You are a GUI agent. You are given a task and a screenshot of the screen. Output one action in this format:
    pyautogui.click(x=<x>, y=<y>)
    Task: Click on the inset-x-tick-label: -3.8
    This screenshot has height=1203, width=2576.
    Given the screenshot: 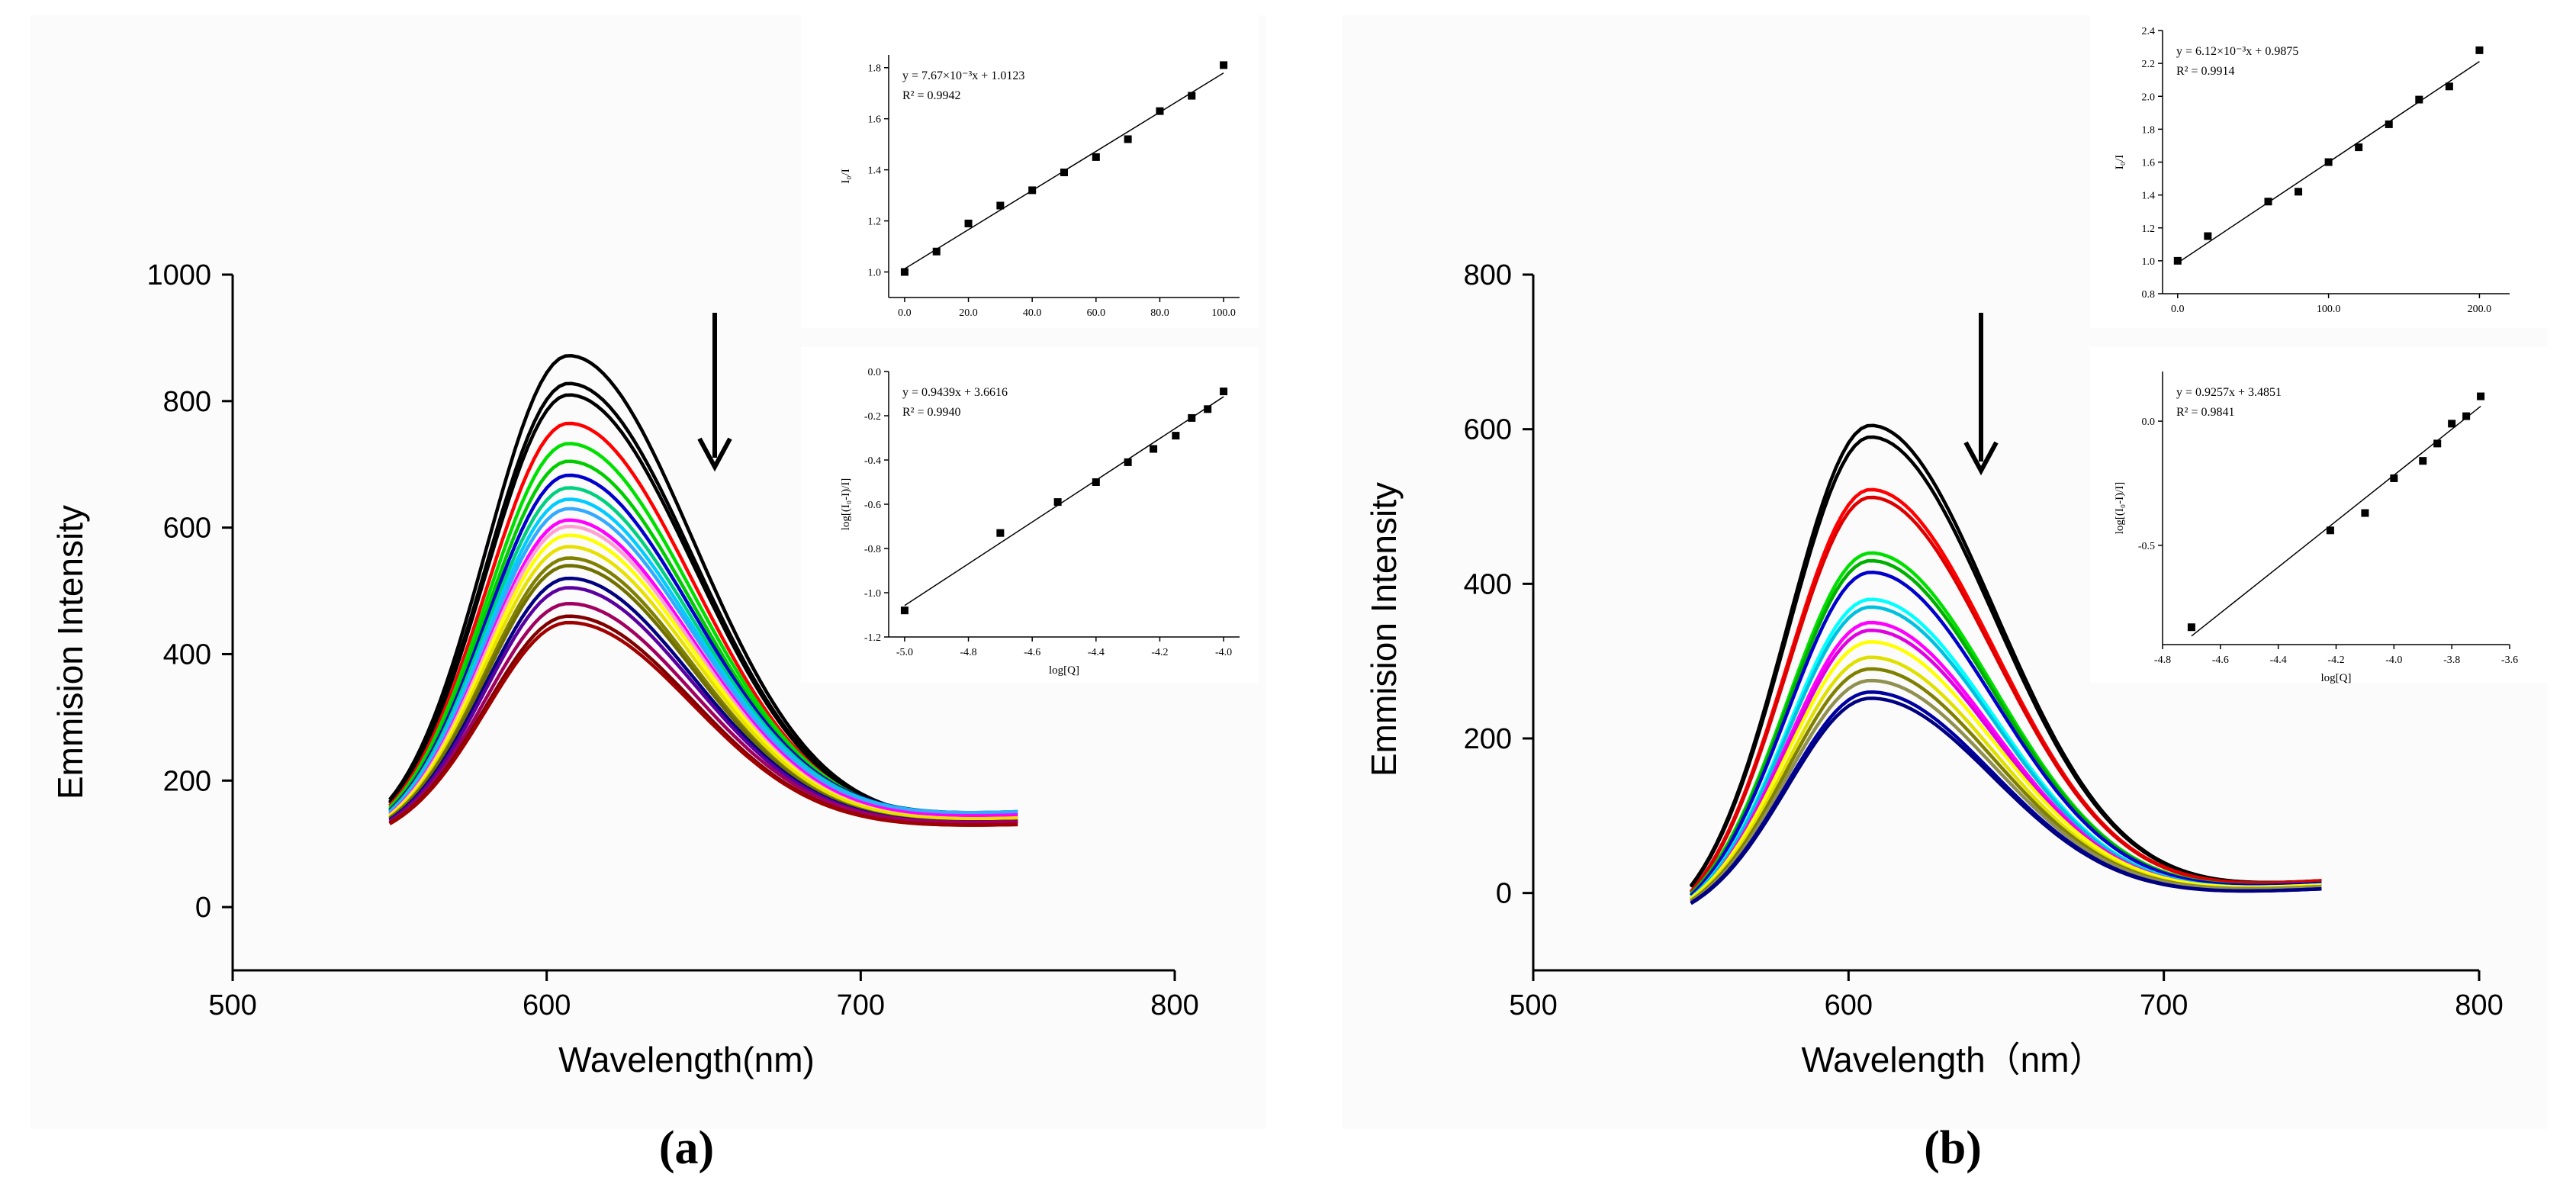 What is the action you would take?
    pyautogui.click(x=2452, y=660)
    